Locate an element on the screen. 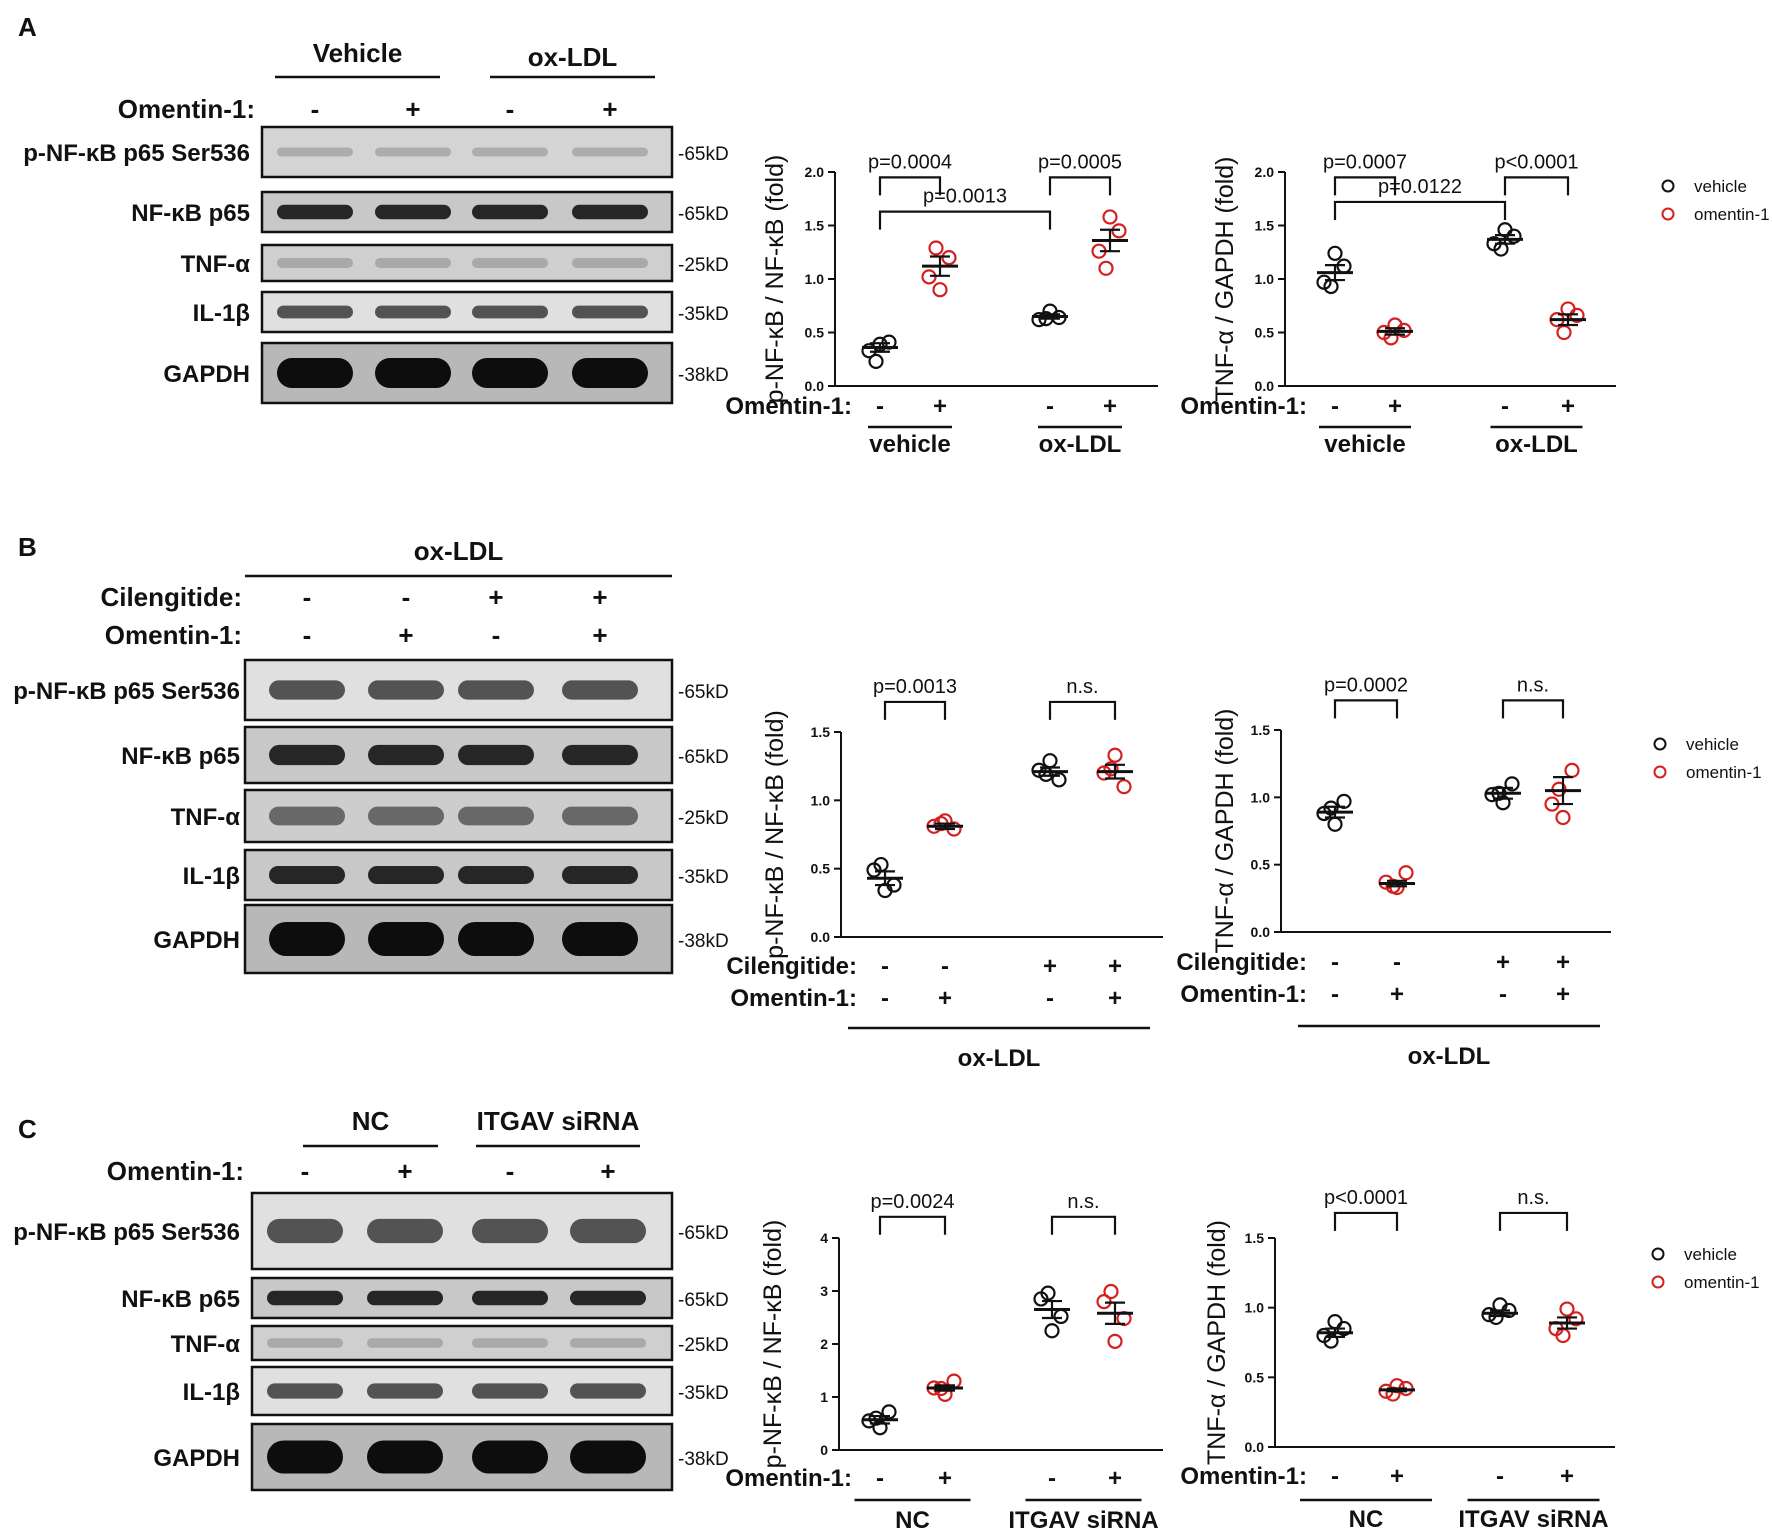 Image resolution: width=1772 pixels, height=1536 pixels. significance-bracket: p=0.0004 is located at coordinates (910, 173).